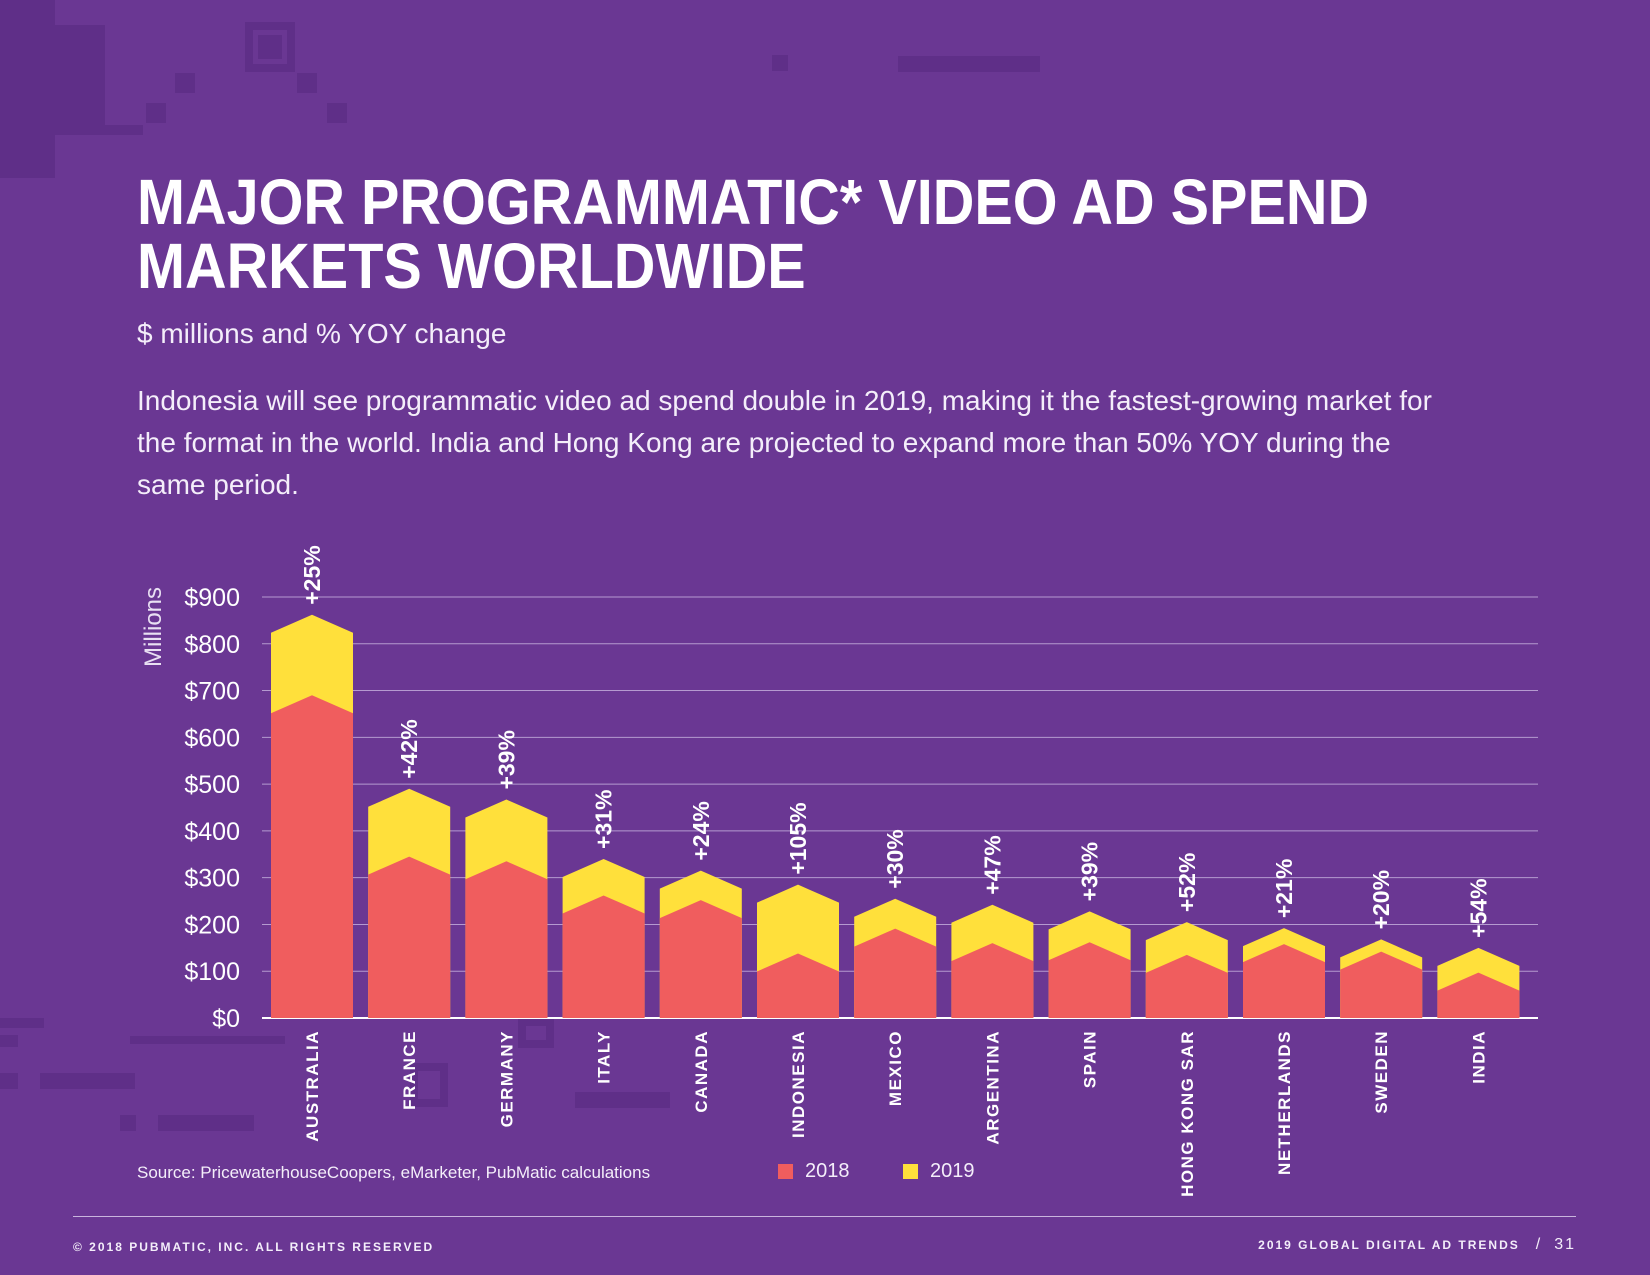 This screenshot has height=1275, width=1650. Describe the element at coordinates (212, 645) in the screenshot. I see `y-tick-label: $800` at that location.